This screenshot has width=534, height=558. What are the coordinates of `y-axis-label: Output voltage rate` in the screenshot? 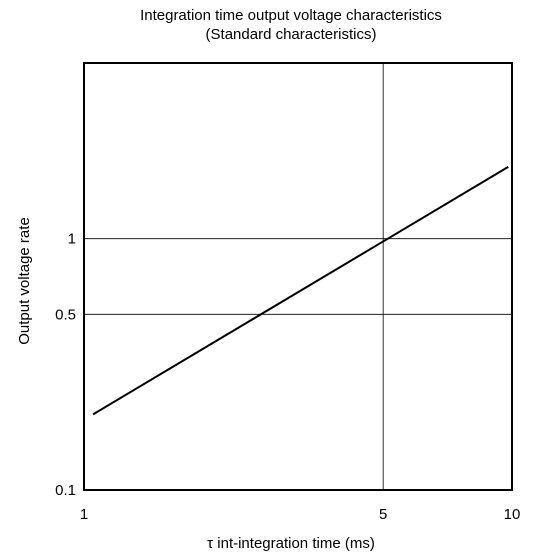 It's located at (24, 281).